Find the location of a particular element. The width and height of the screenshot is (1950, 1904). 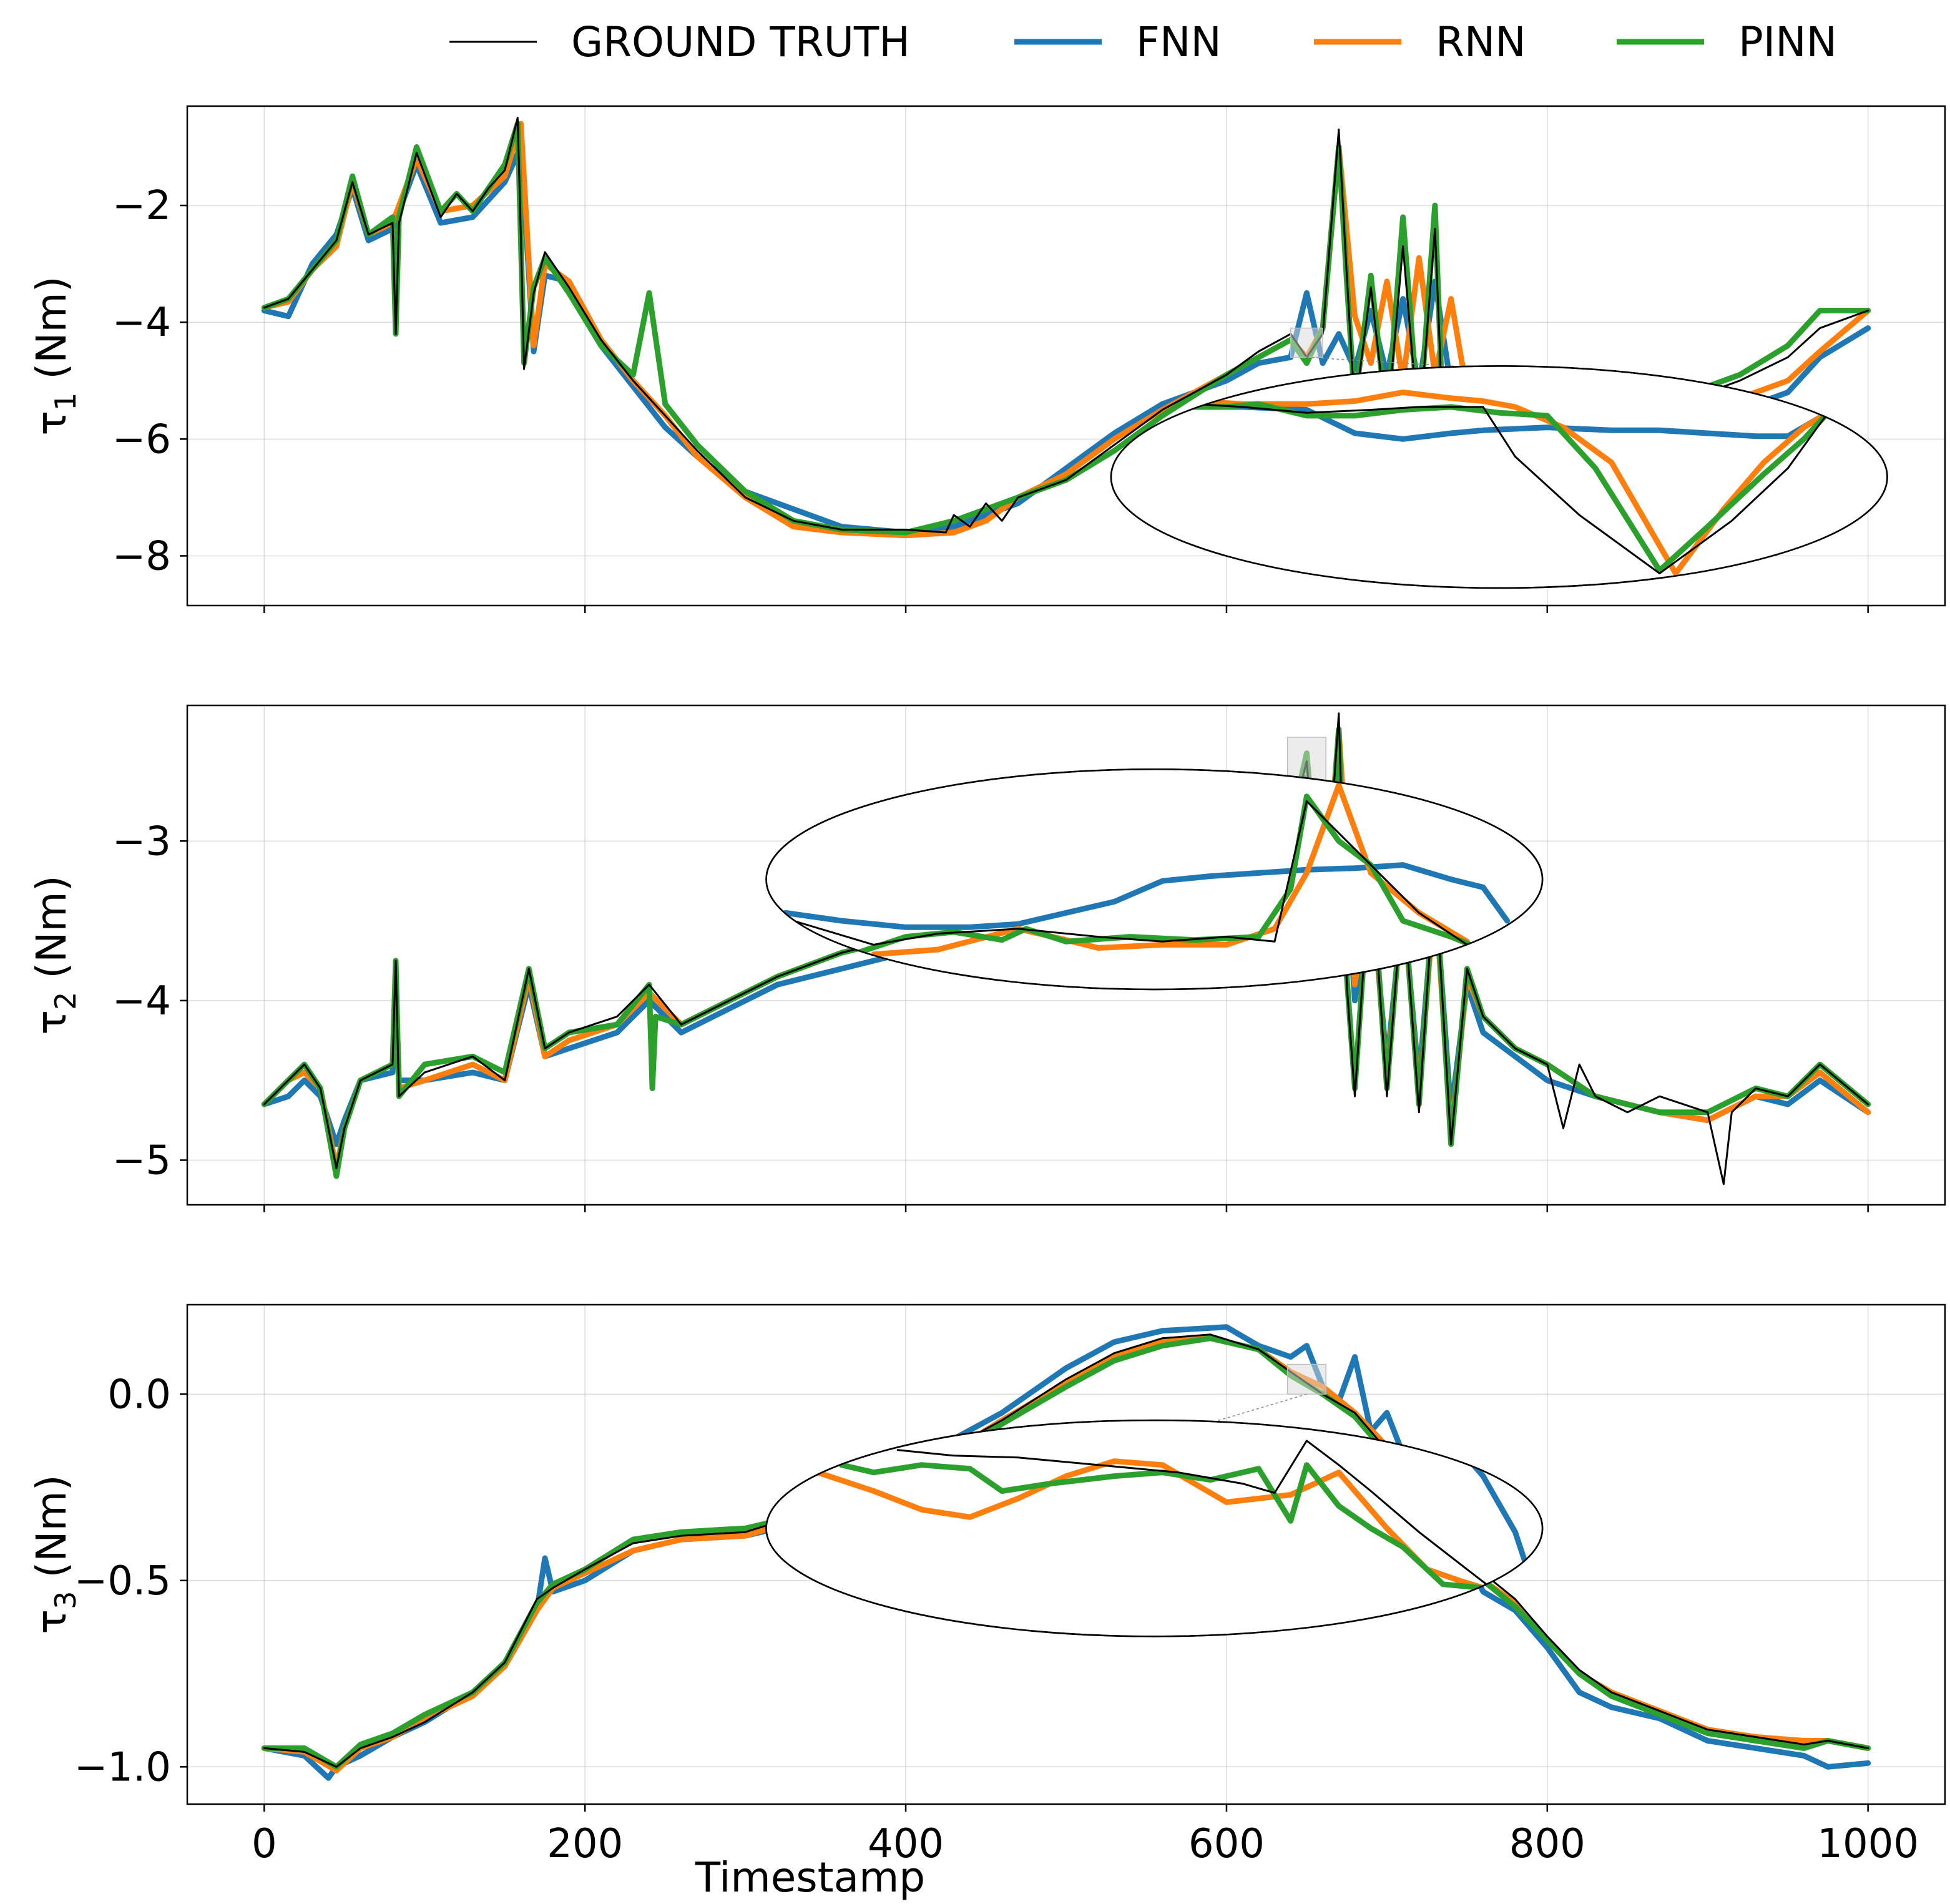

y-tick-label: −8 is located at coordinates (141, 556).